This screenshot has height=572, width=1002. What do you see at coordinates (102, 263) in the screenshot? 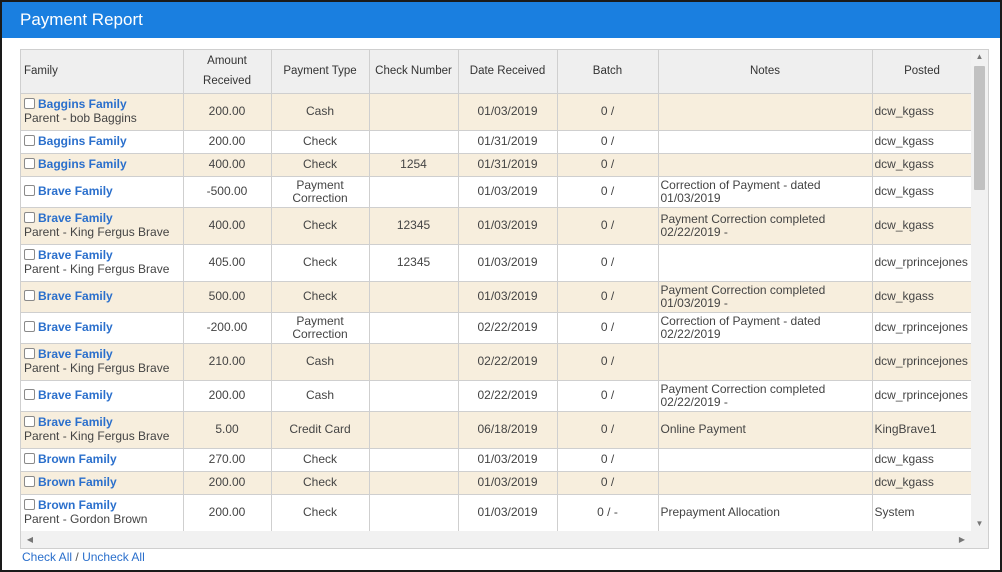
I see `family-cell: Brave Family Parent - King Fergus Brave` at bounding box center [102, 263].